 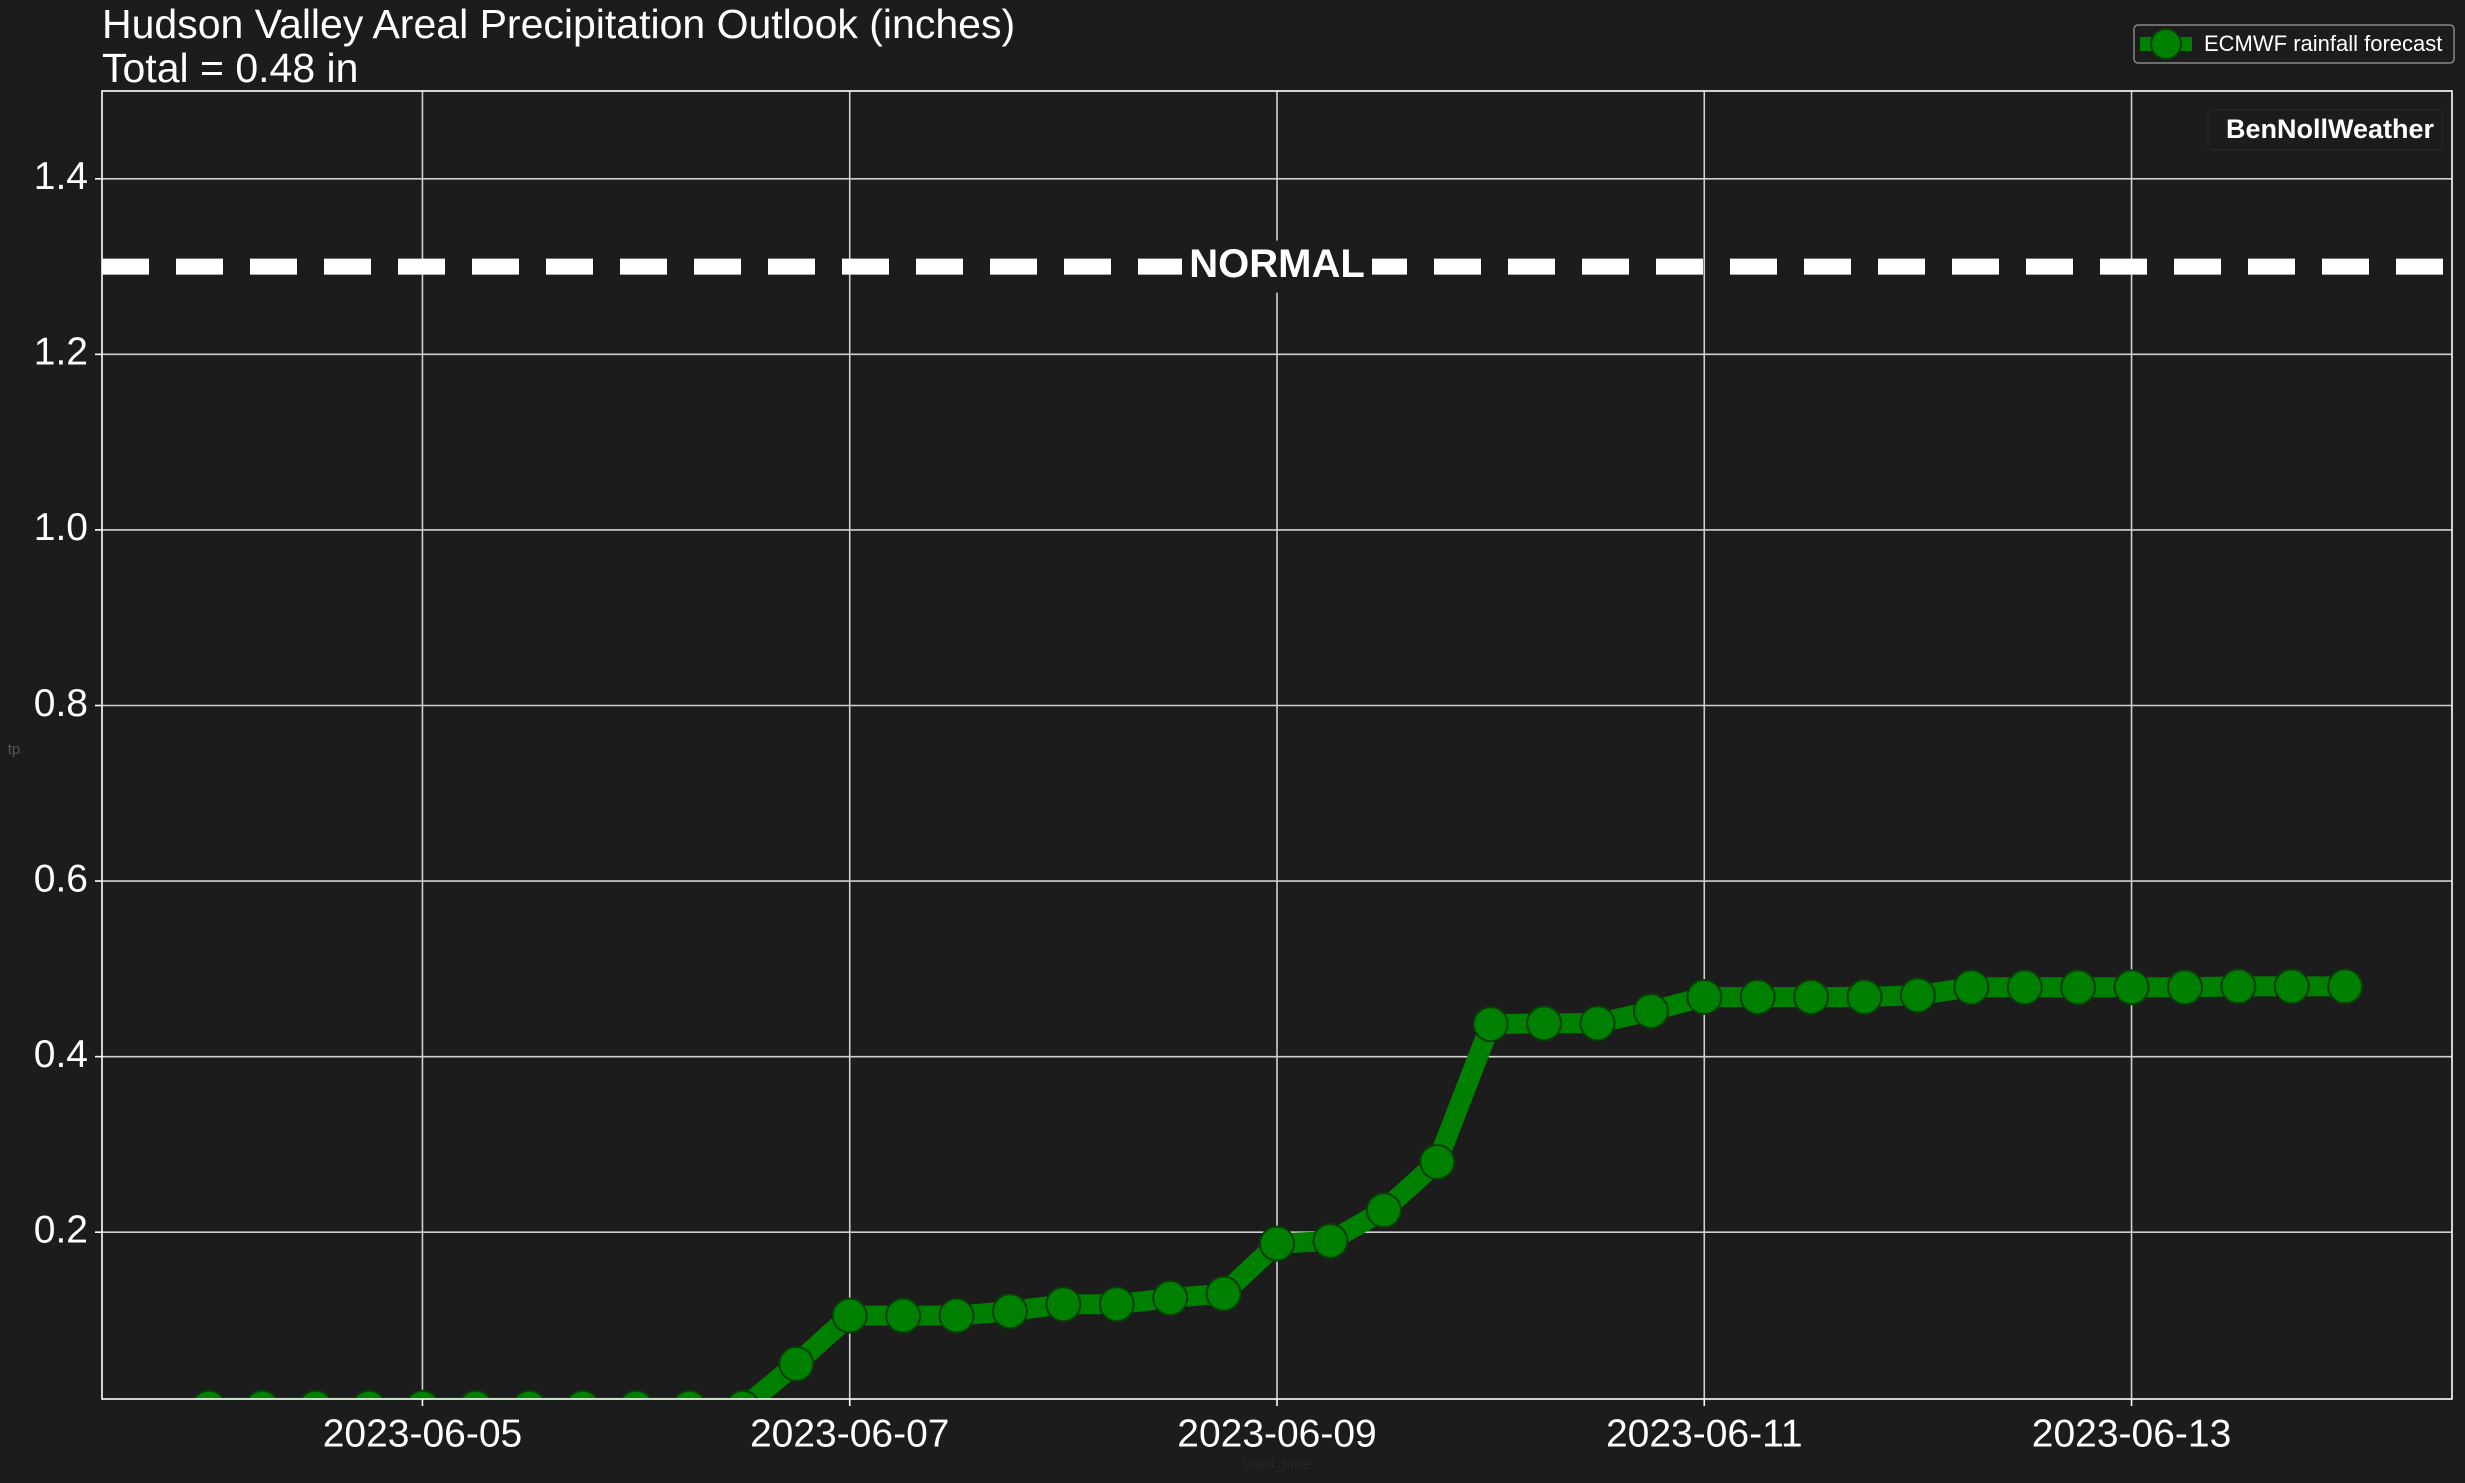 What do you see at coordinates (61, 703) in the screenshot?
I see `y-tick-label: 0.8` at bounding box center [61, 703].